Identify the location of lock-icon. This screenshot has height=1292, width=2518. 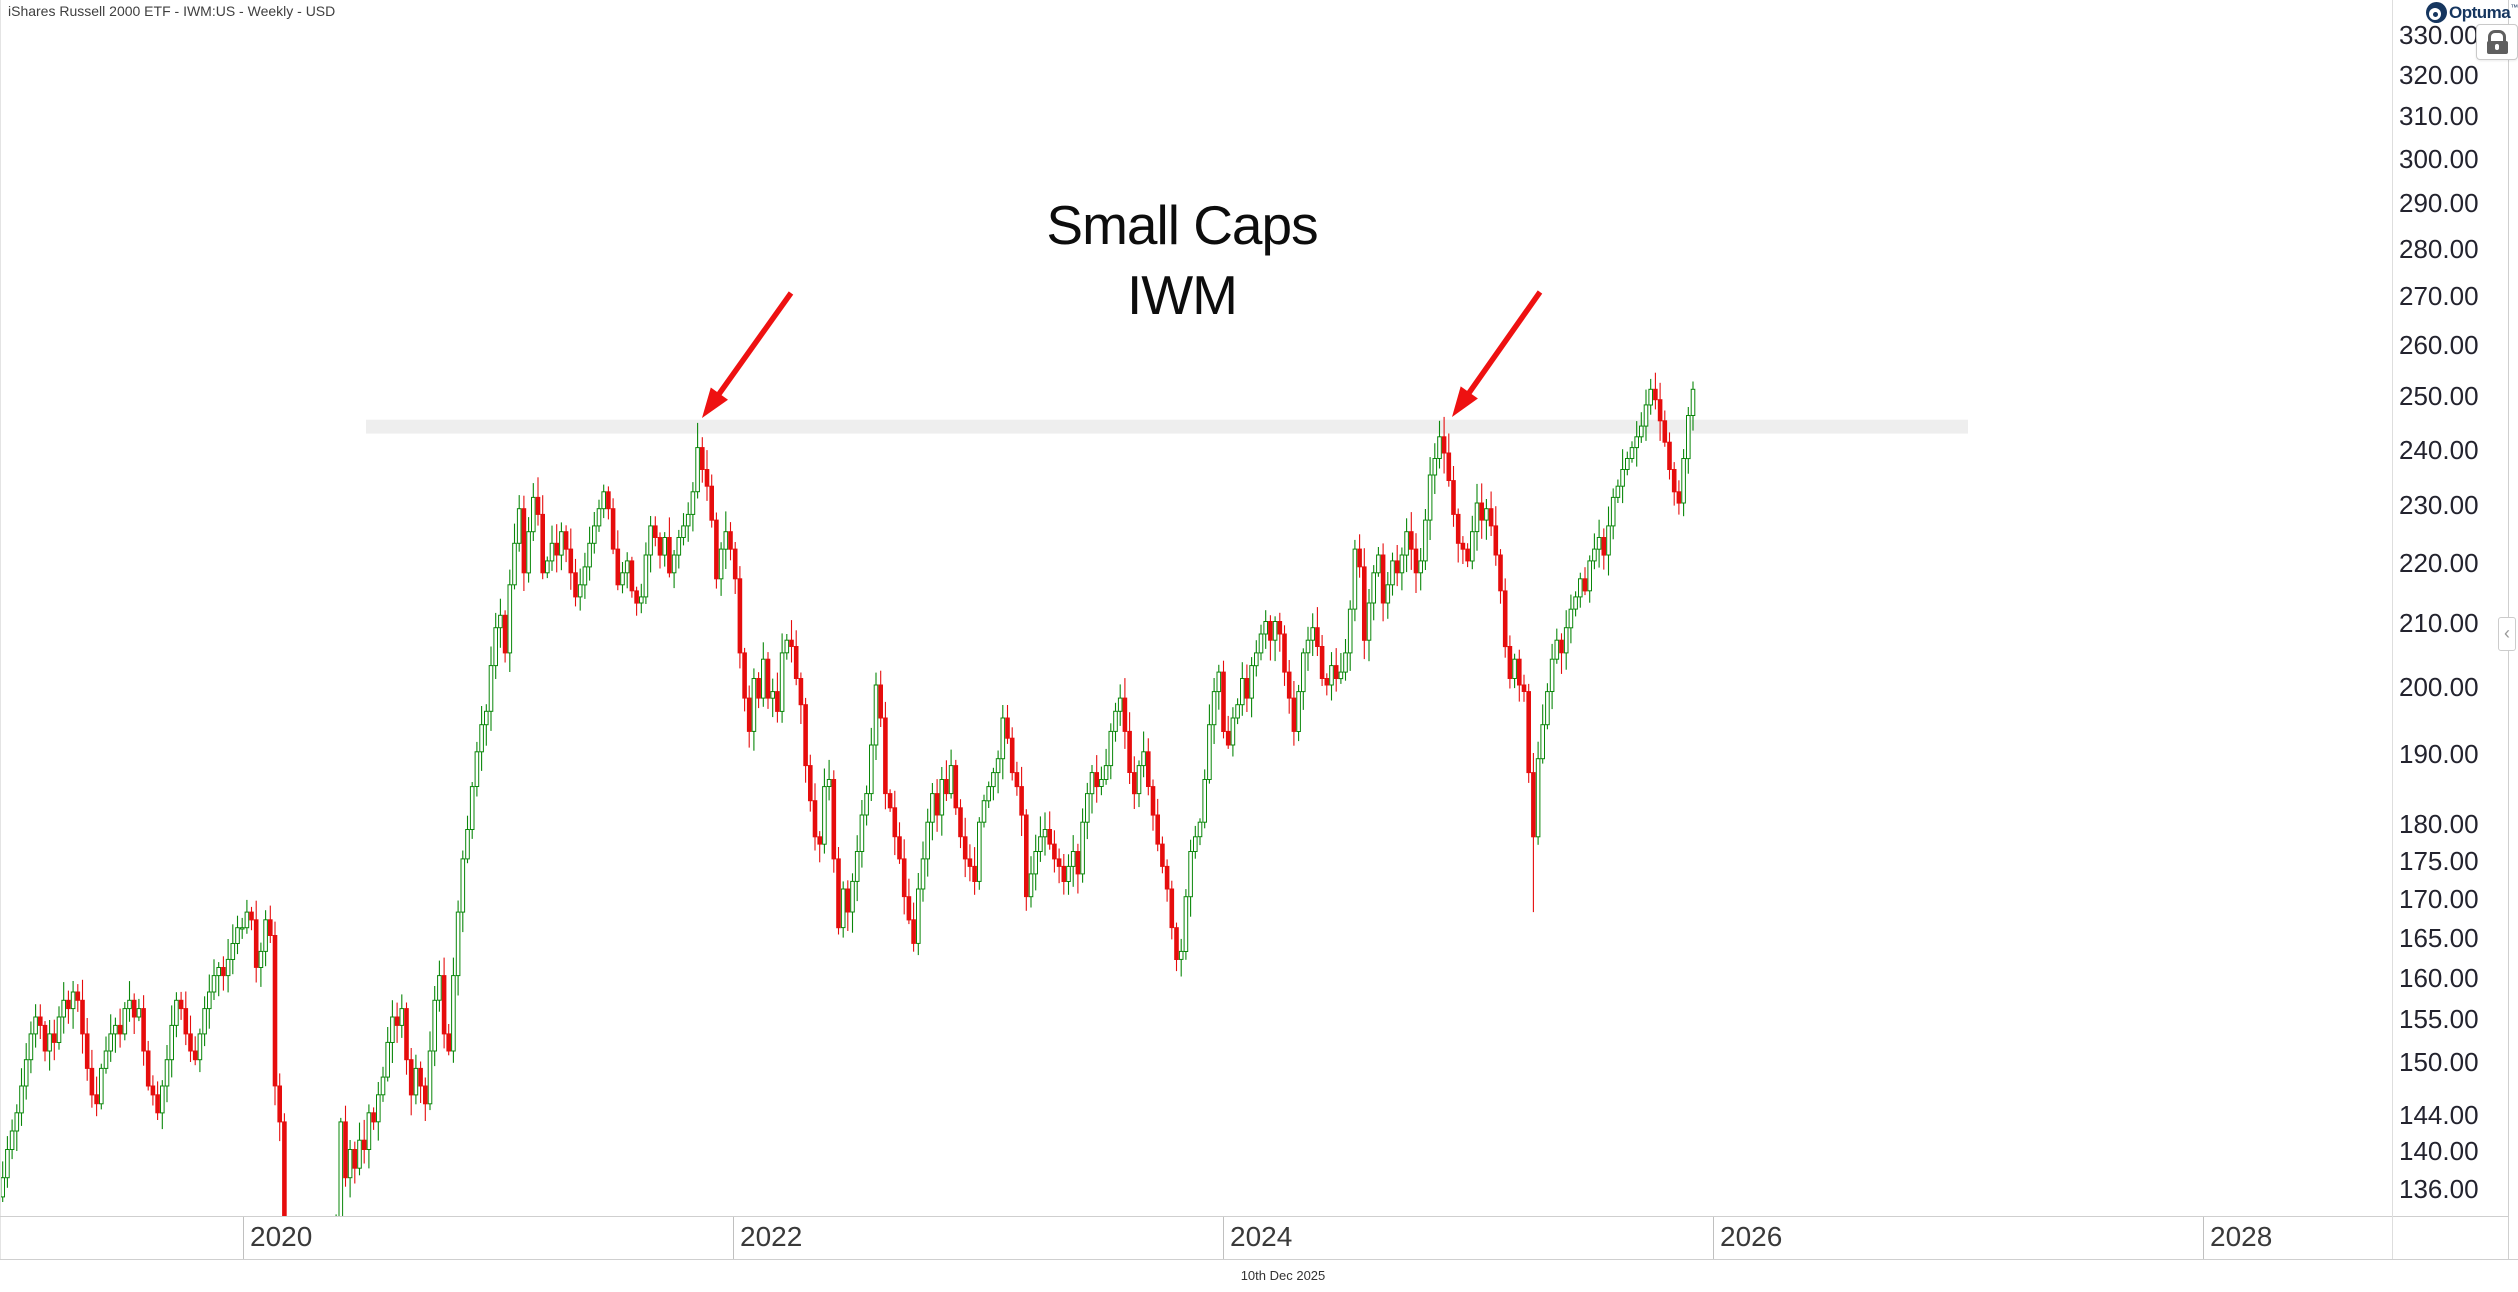
(2497, 36).